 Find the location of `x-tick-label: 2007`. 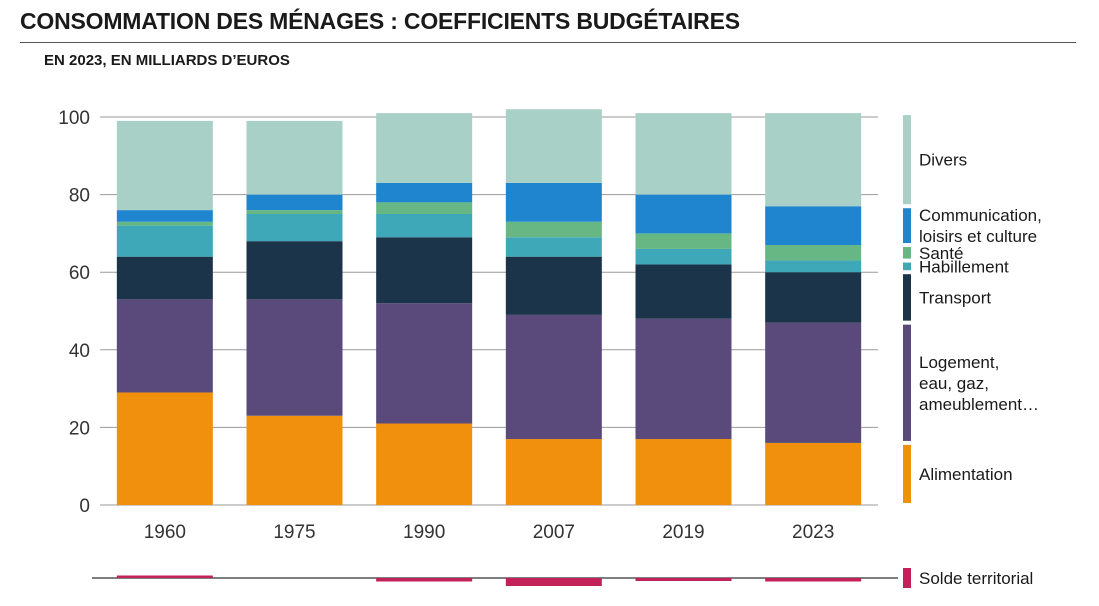

x-tick-label: 2007 is located at coordinates (554, 532).